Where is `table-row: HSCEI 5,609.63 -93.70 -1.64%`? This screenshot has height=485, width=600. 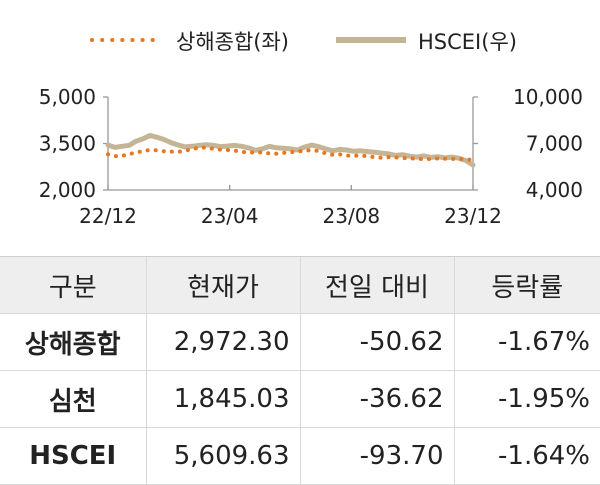 table-row: HSCEI 5,609.63 -93.70 -1.64% is located at coordinates (300, 456).